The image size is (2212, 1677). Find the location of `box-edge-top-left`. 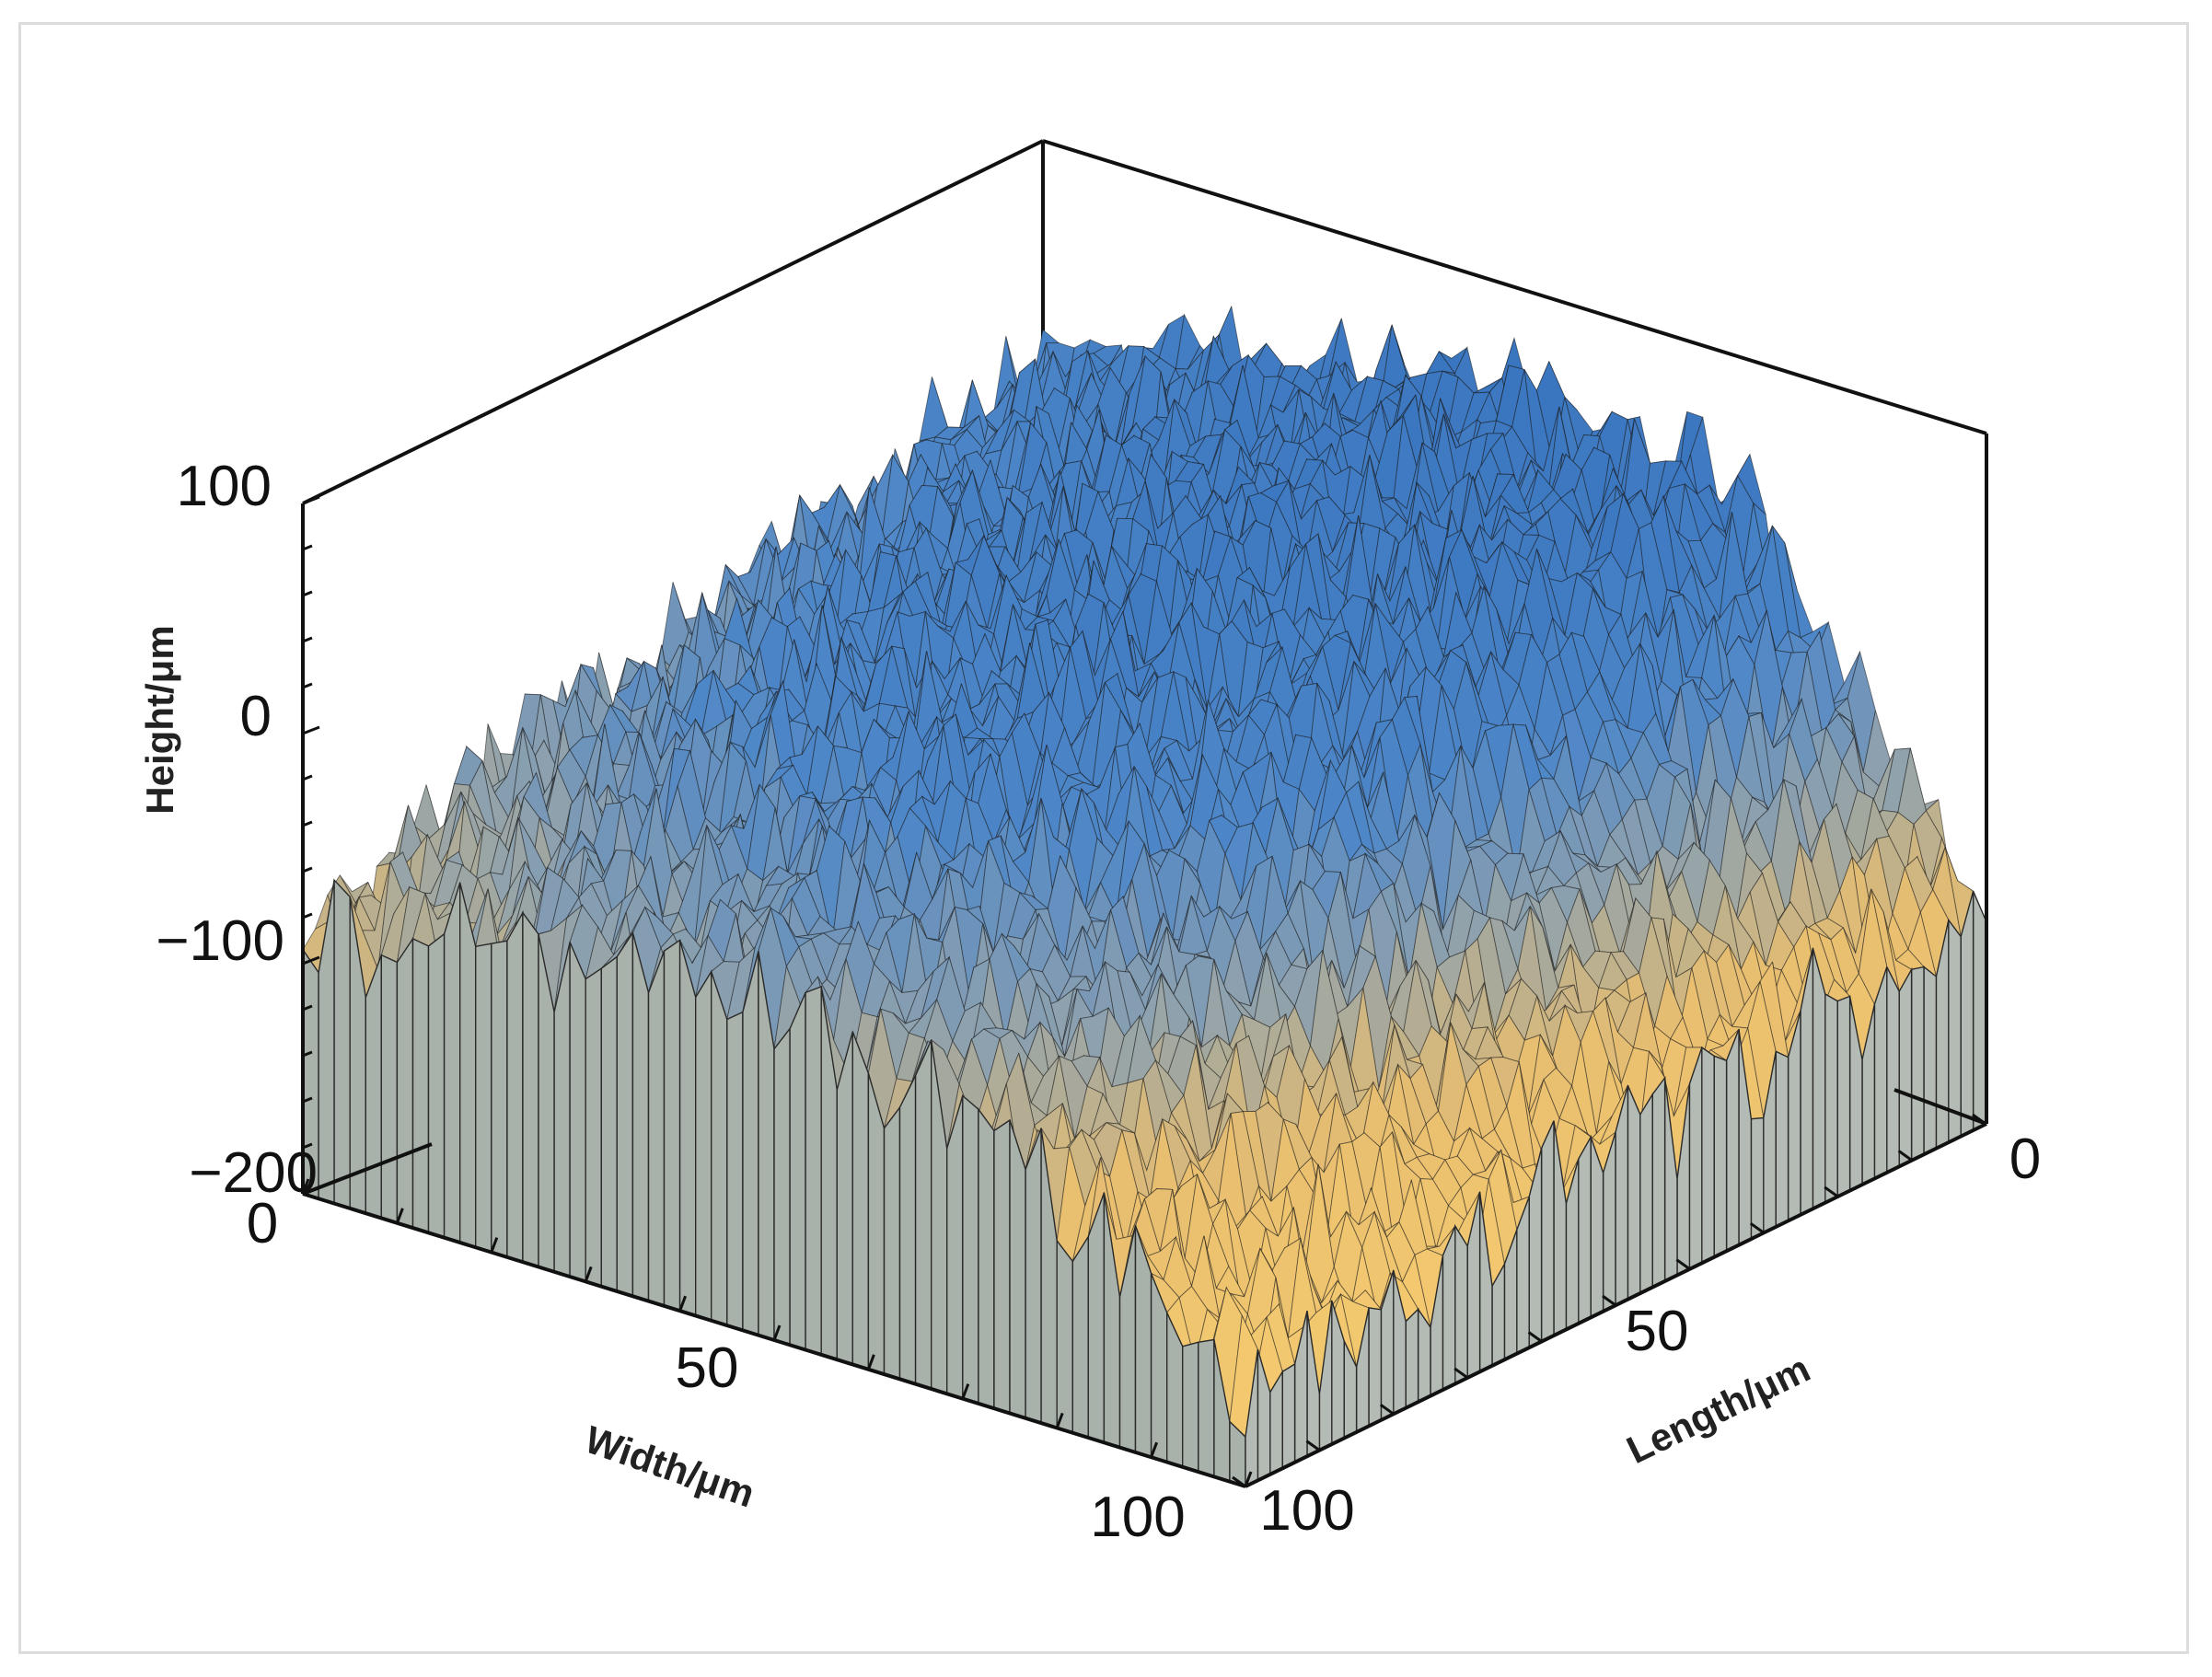

box-edge-top-left is located at coordinates (673, 322).